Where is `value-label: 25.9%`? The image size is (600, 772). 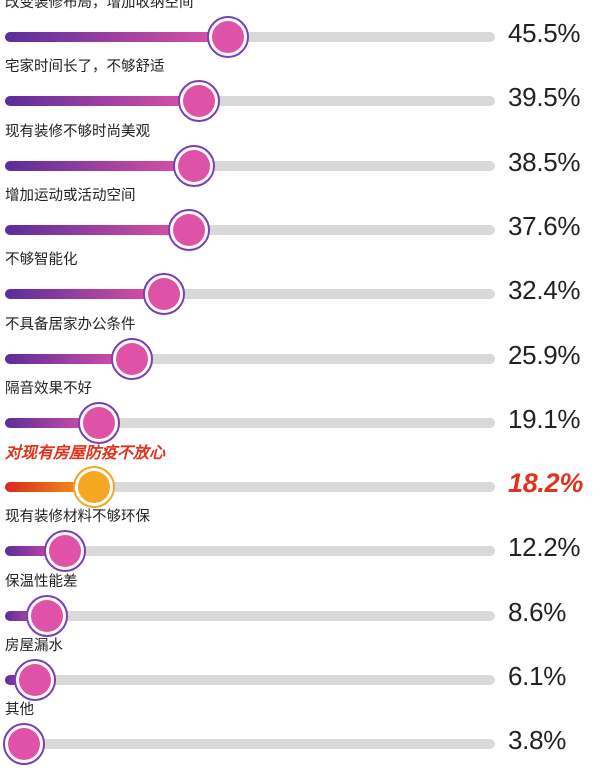 value-label: 25.9% is located at coordinates (544, 354).